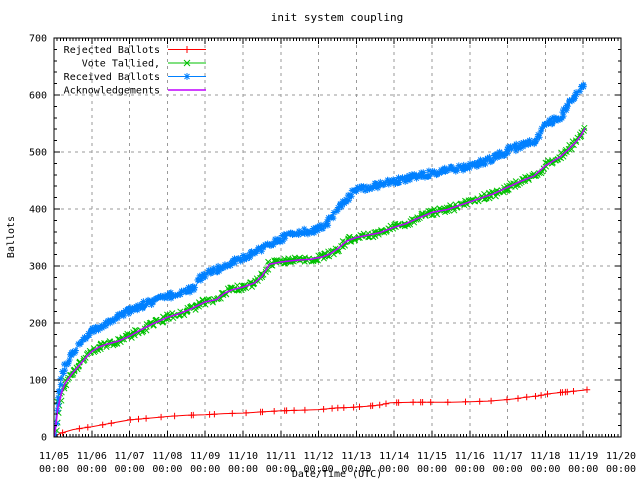  I want to click on legend-marker-vote-tallied-cross-icon, so click(187, 63).